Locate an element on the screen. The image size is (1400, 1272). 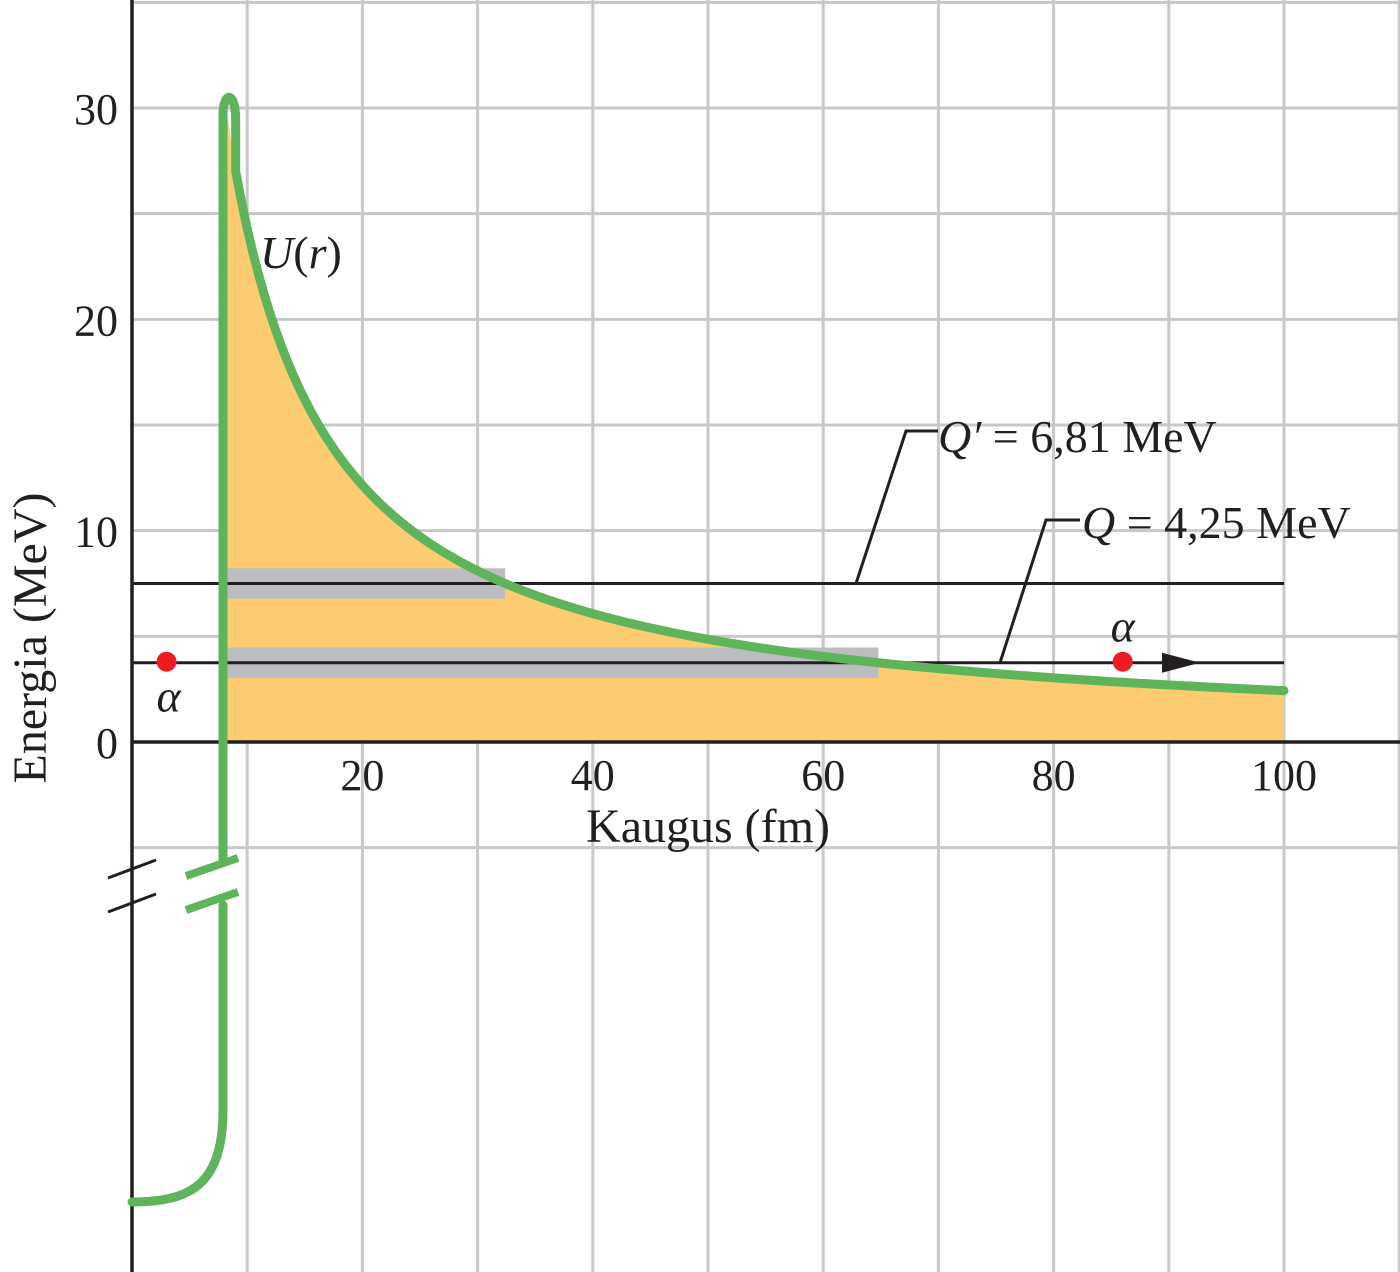
x-tick-label: 100 is located at coordinates (1284, 775).